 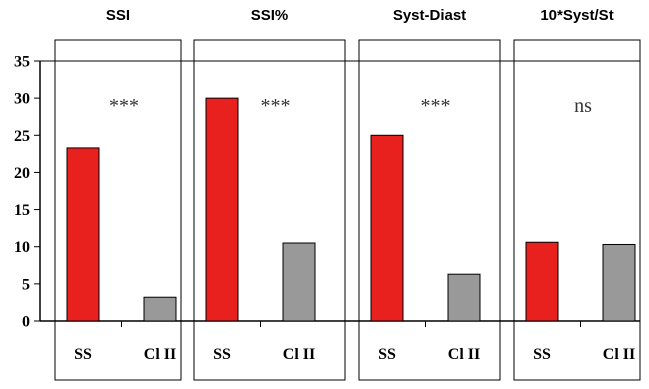 What do you see at coordinates (22, 99) in the screenshot?
I see `y-tick-label-30: 30` at bounding box center [22, 99].